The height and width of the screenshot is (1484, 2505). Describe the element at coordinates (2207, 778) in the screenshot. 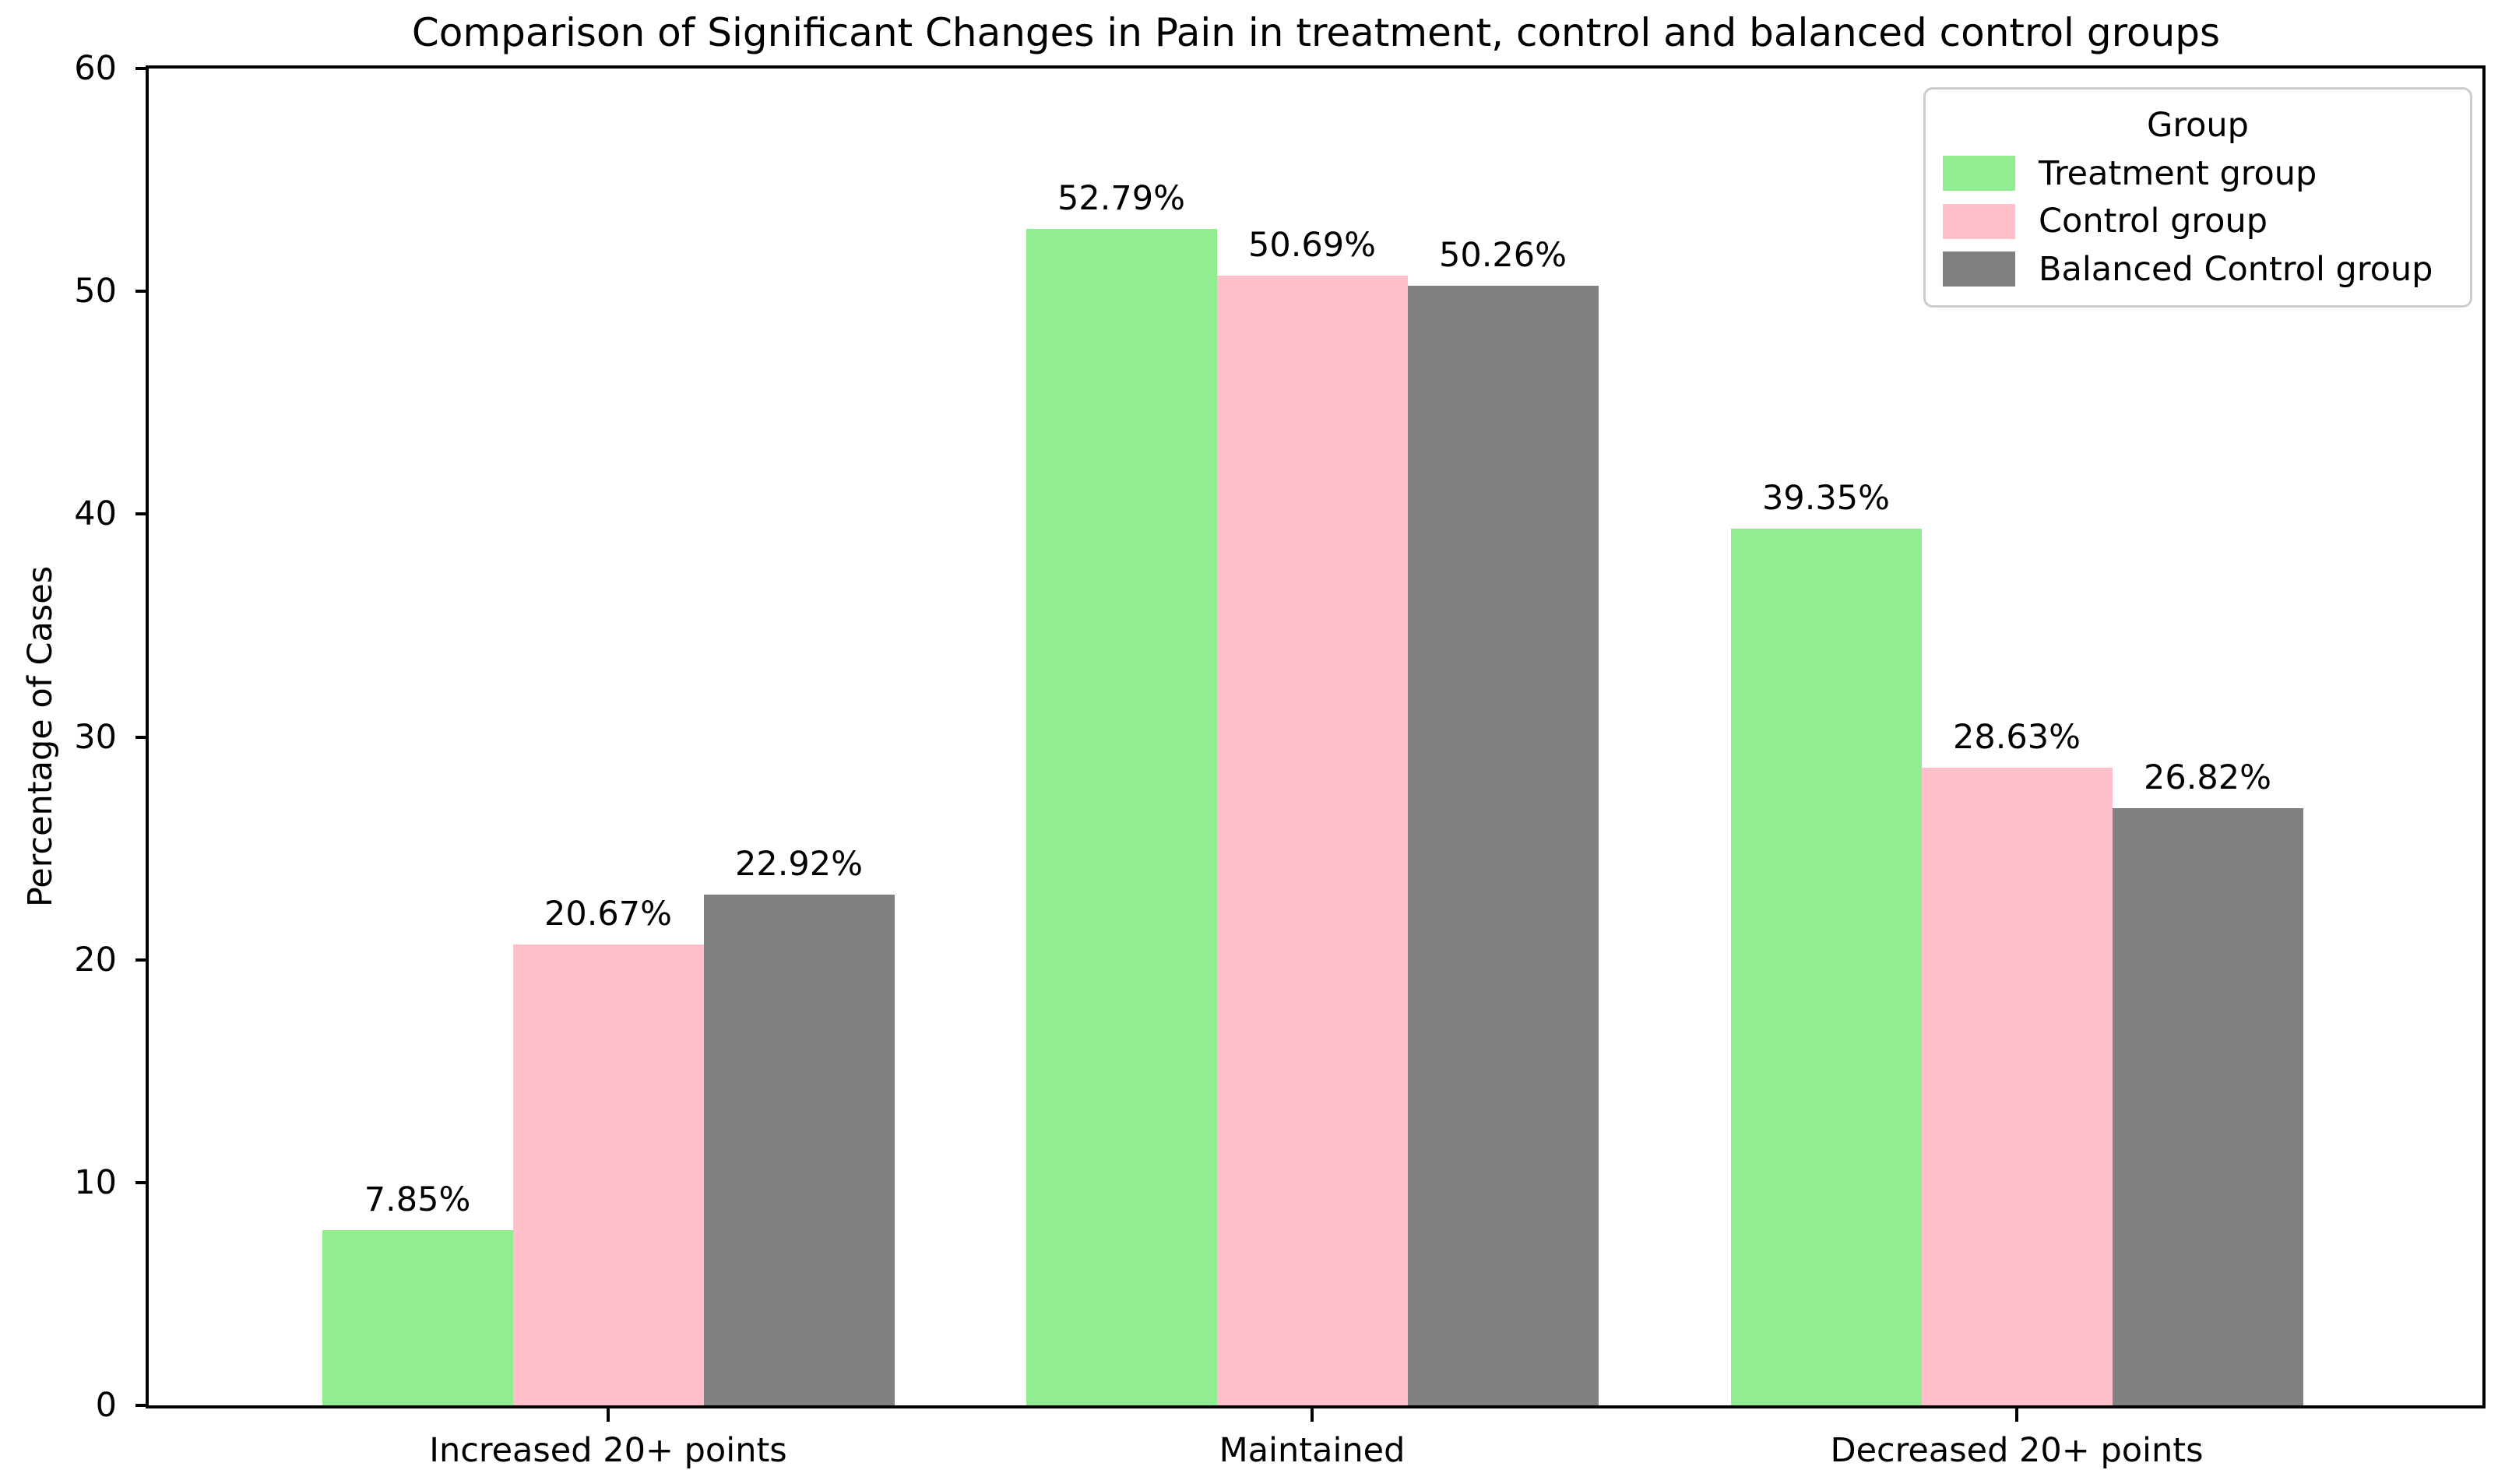

I see `value-label-balanced-control-group-decreased-20-points: 26.82%` at that location.